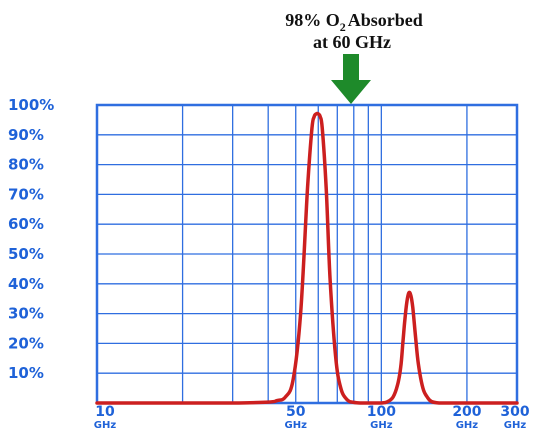 This screenshot has width=552, height=433. I want to click on y-tick-label: 100%, so click(31, 105).